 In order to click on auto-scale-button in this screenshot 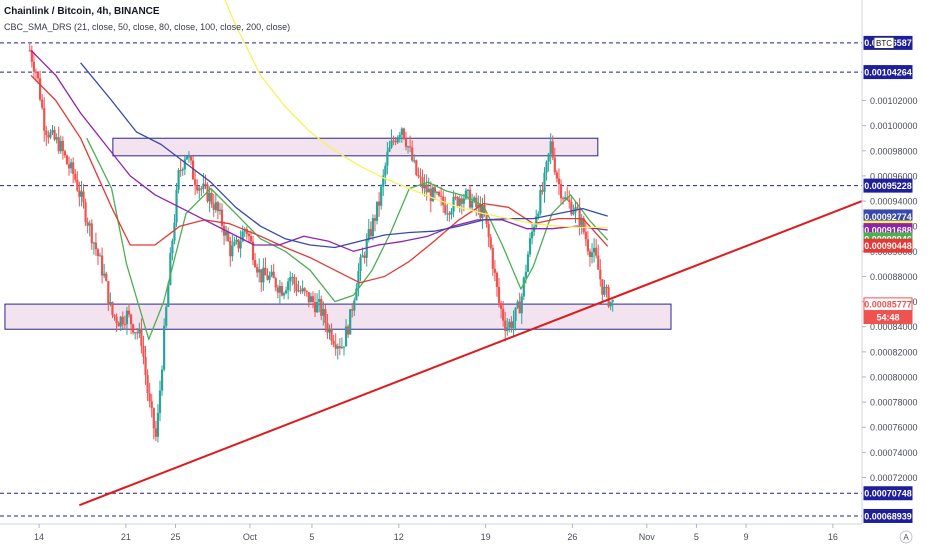, I will do `click(906, 537)`.